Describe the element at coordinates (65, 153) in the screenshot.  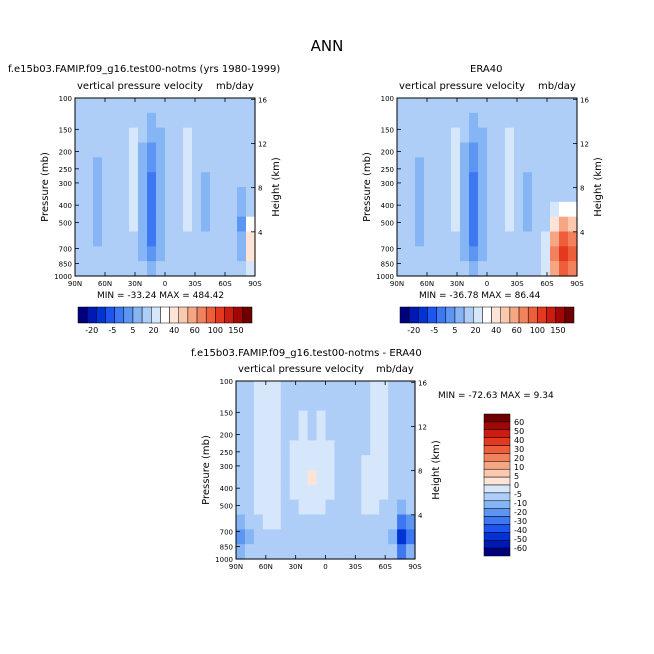
I see `panel1-ytick-label: 200` at that location.